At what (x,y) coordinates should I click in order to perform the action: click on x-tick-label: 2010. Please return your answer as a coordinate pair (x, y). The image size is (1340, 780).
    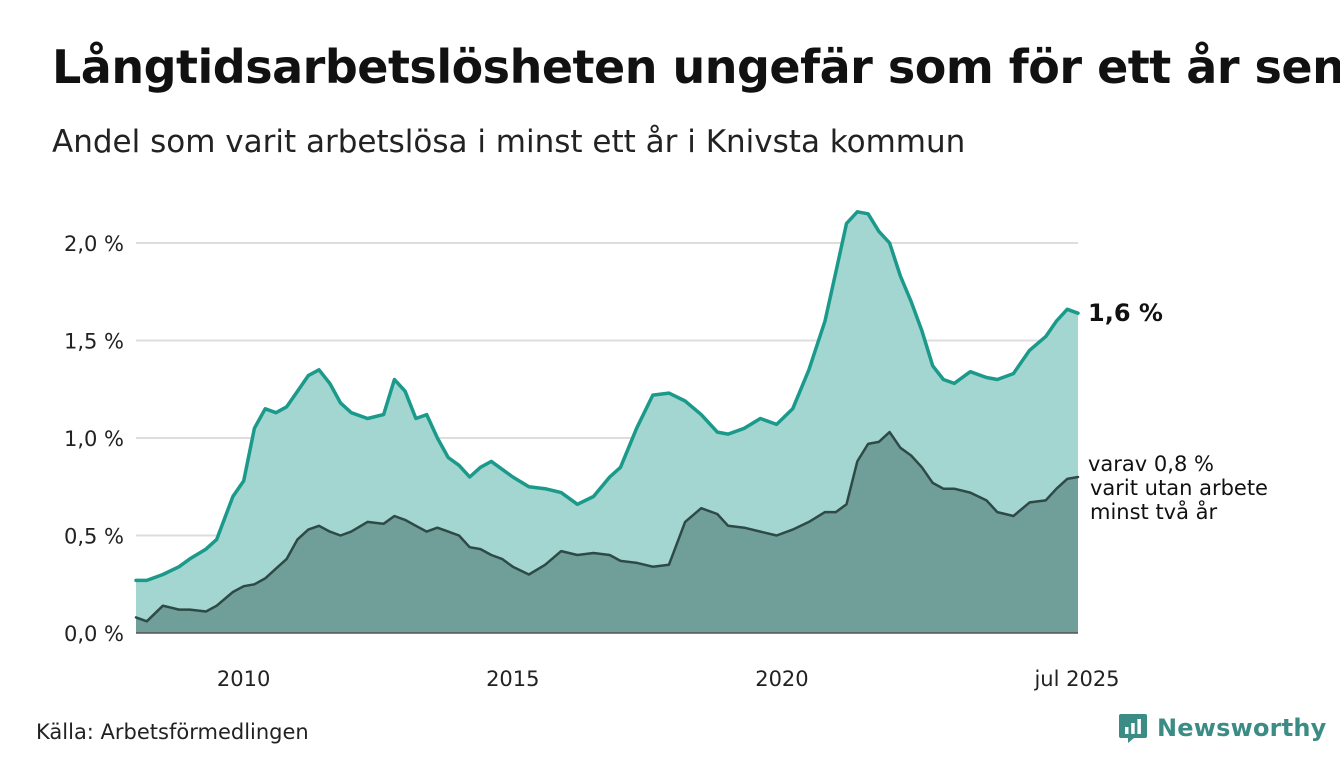
    Looking at the image, I should click on (243, 679).